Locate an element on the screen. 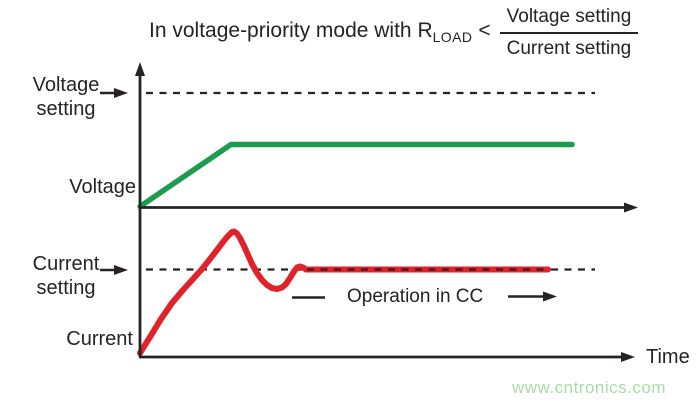  title-fraction: Voltage setting Current setting is located at coordinates (569, 32).